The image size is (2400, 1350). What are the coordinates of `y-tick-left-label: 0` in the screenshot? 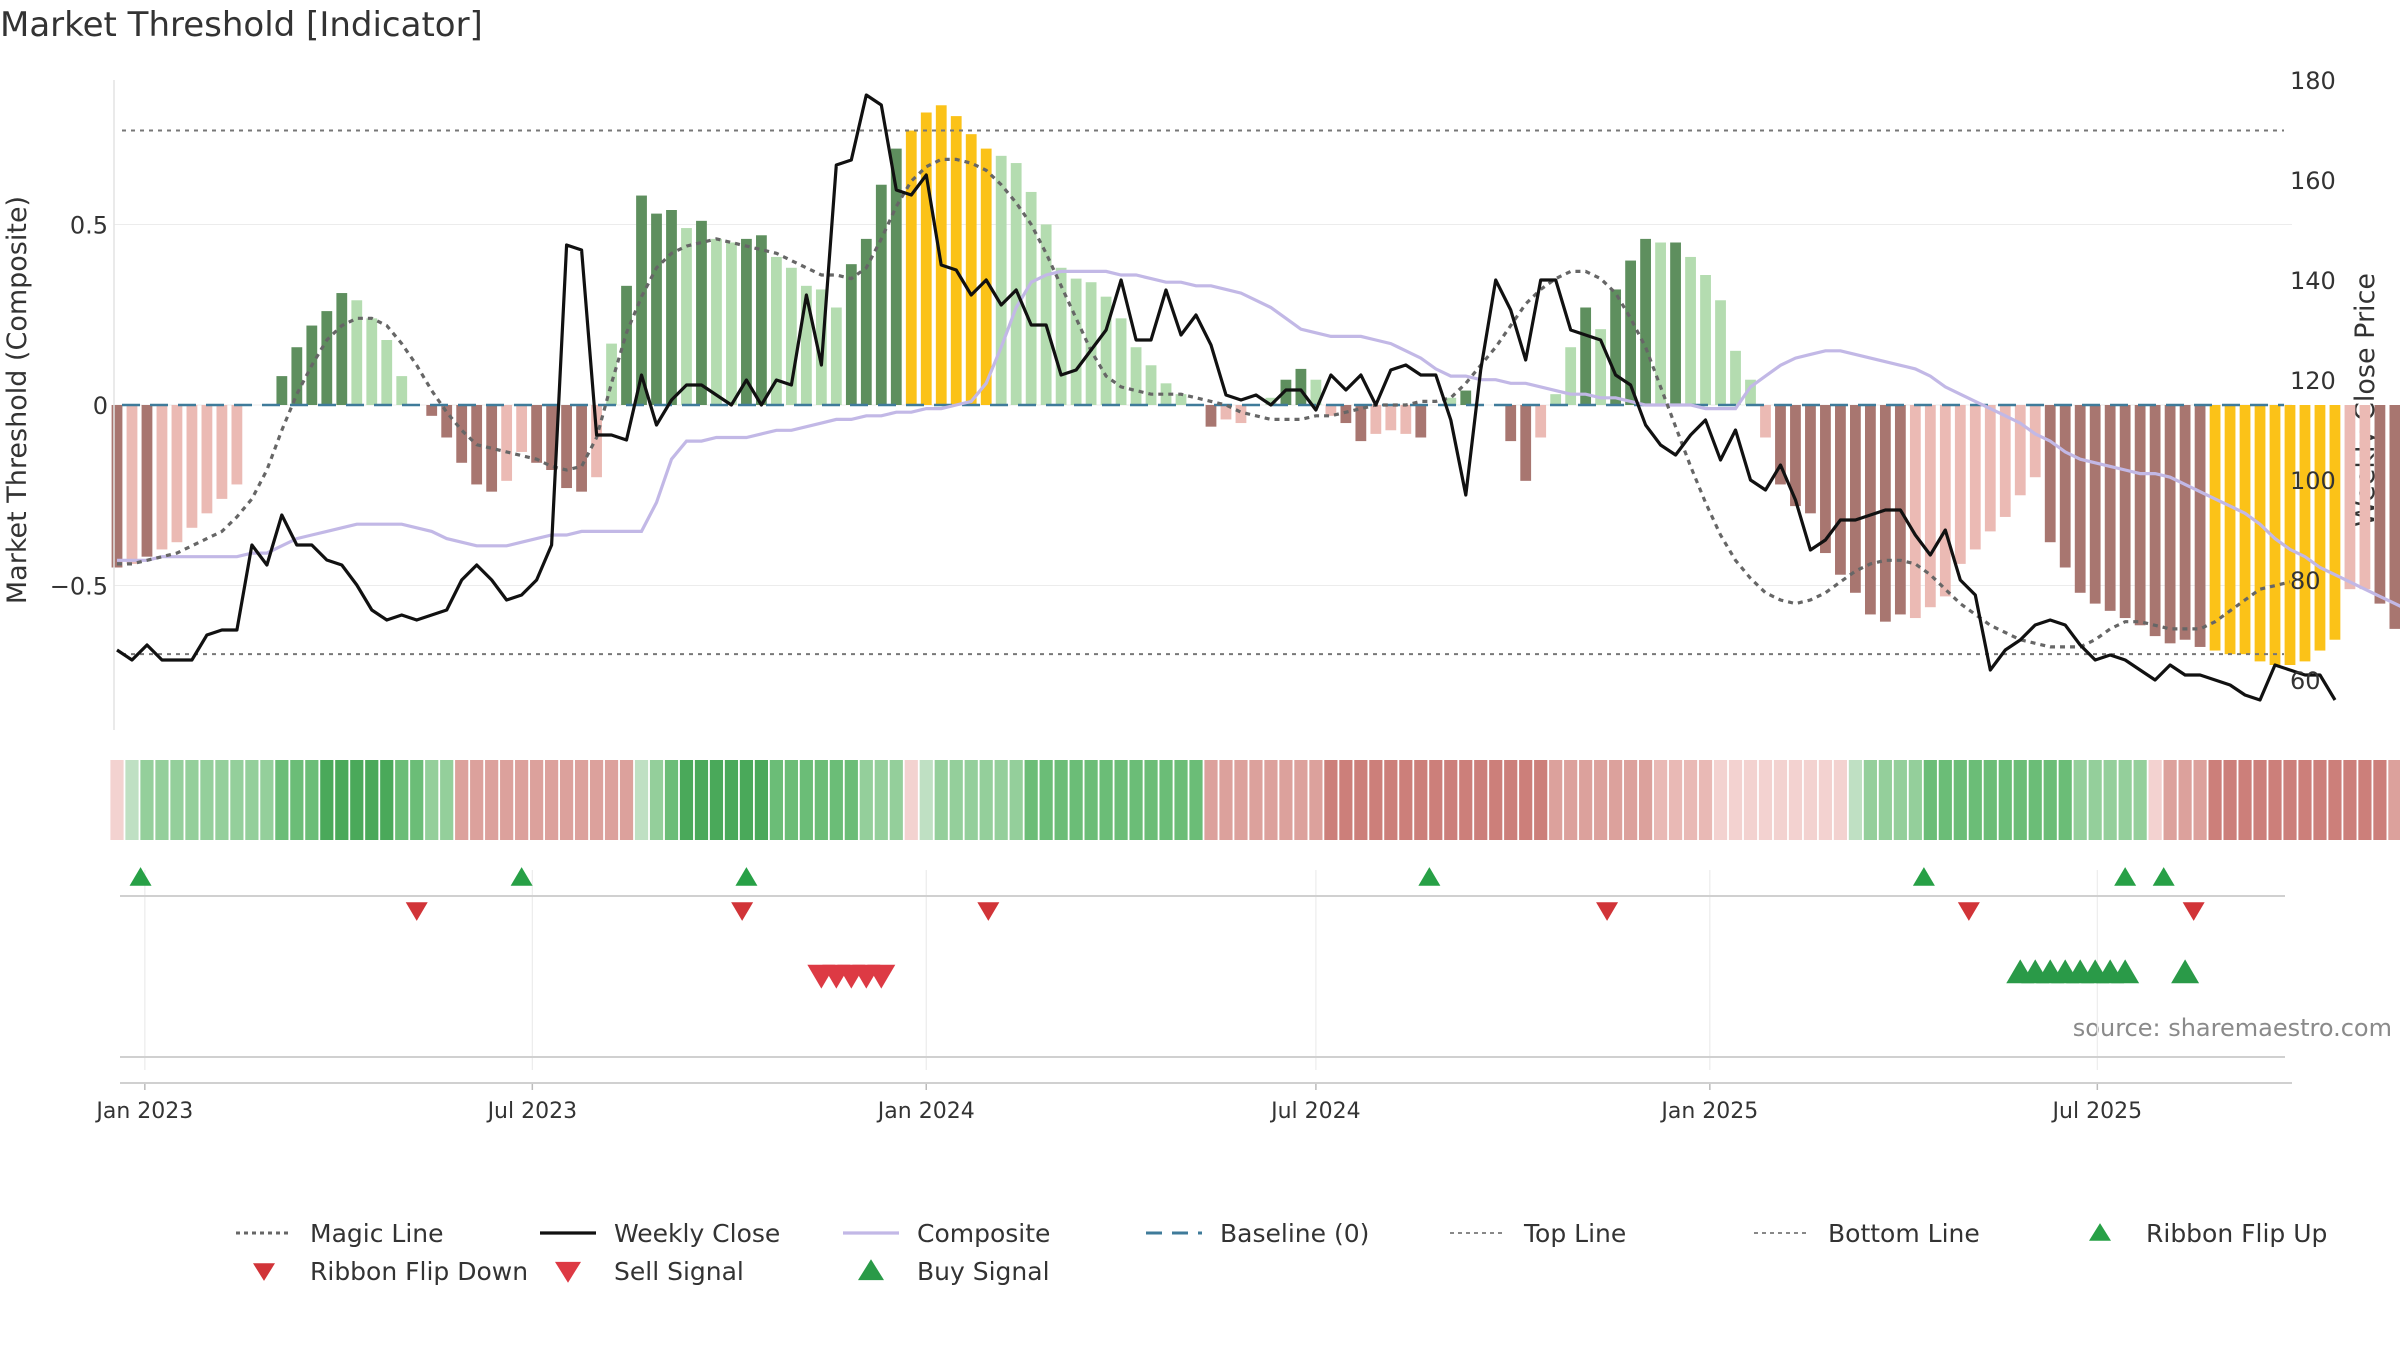 It's located at (100, 406).